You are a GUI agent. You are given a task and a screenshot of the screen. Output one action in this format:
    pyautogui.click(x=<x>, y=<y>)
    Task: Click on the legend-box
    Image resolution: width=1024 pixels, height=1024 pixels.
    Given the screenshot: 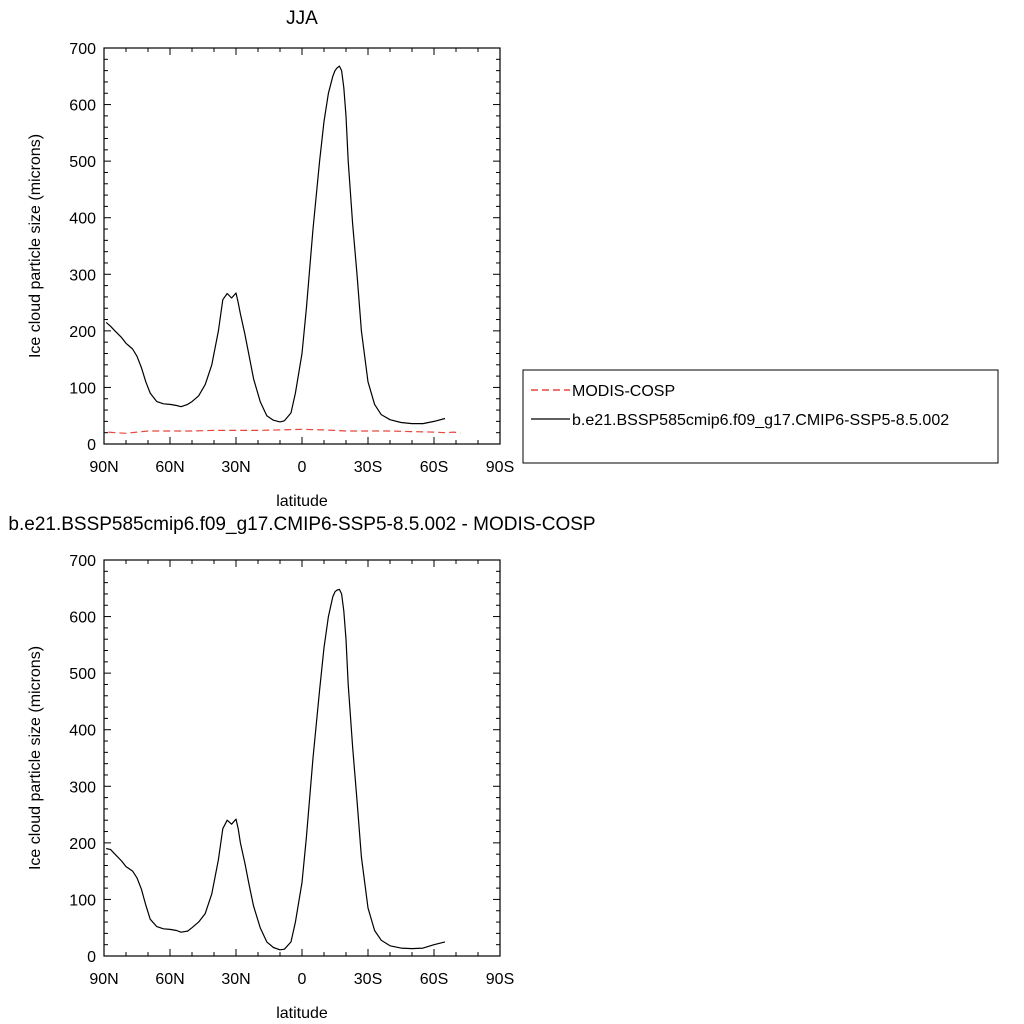 What is the action you would take?
    pyautogui.click(x=760, y=416)
    